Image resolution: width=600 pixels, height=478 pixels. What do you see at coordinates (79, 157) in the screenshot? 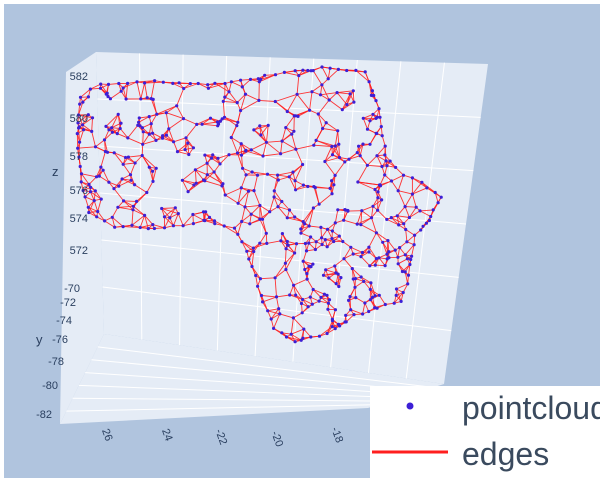
I see `z-tick-label: 578` at bounding box center [79, 157].